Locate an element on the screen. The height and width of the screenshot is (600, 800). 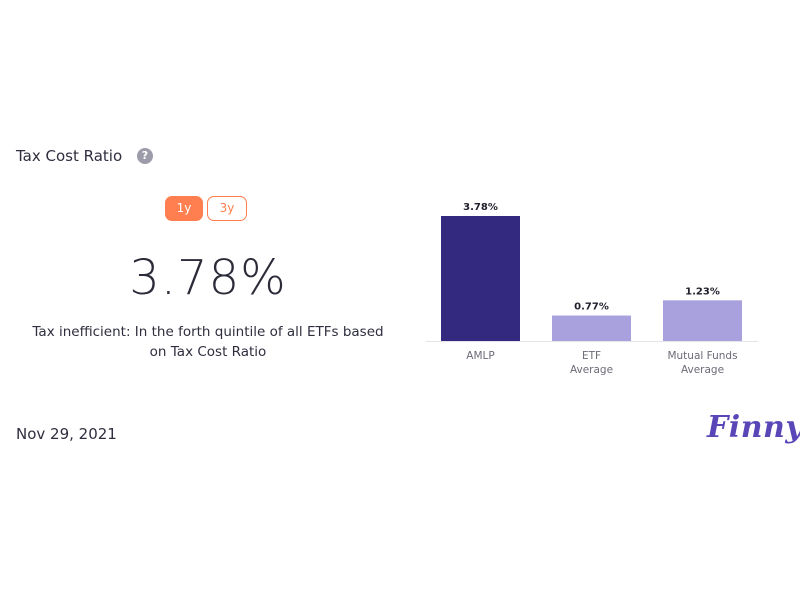
period-3y-button: 3y is located at coordinates (227, 208).